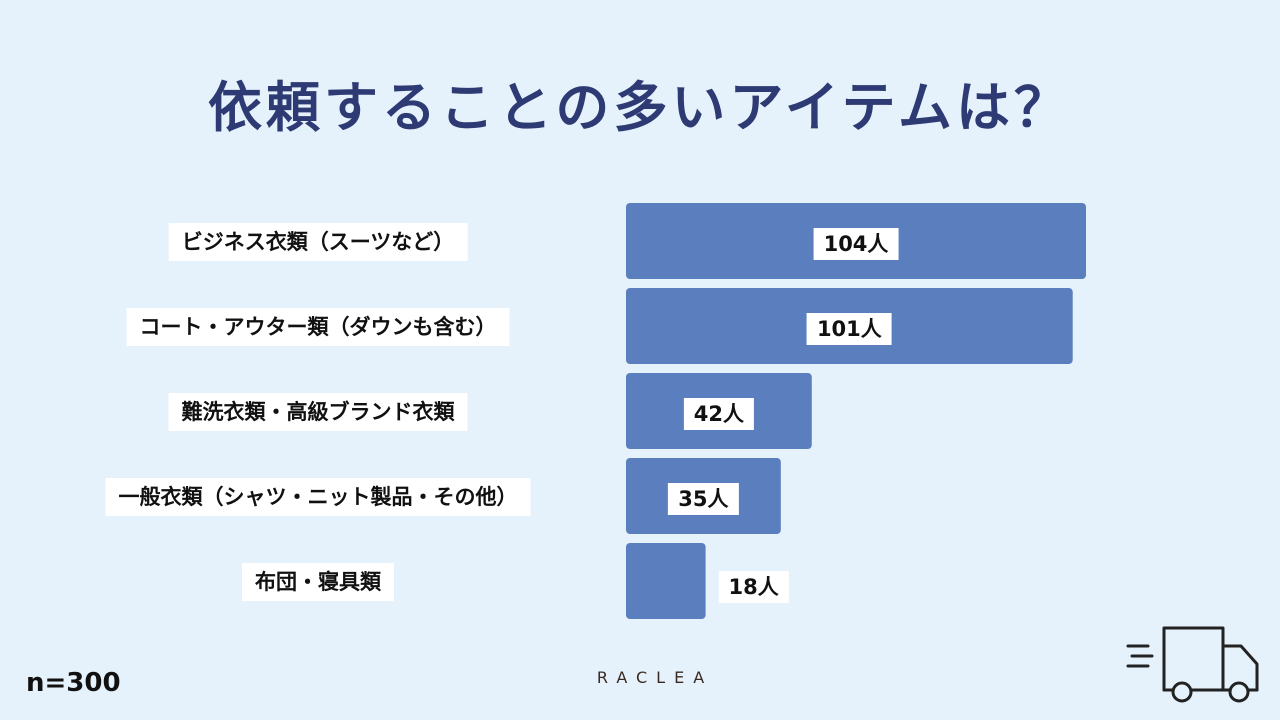  Describe the element at coordinates (753, 587) in the screenshot. I see `value-label: 18人` at that location.